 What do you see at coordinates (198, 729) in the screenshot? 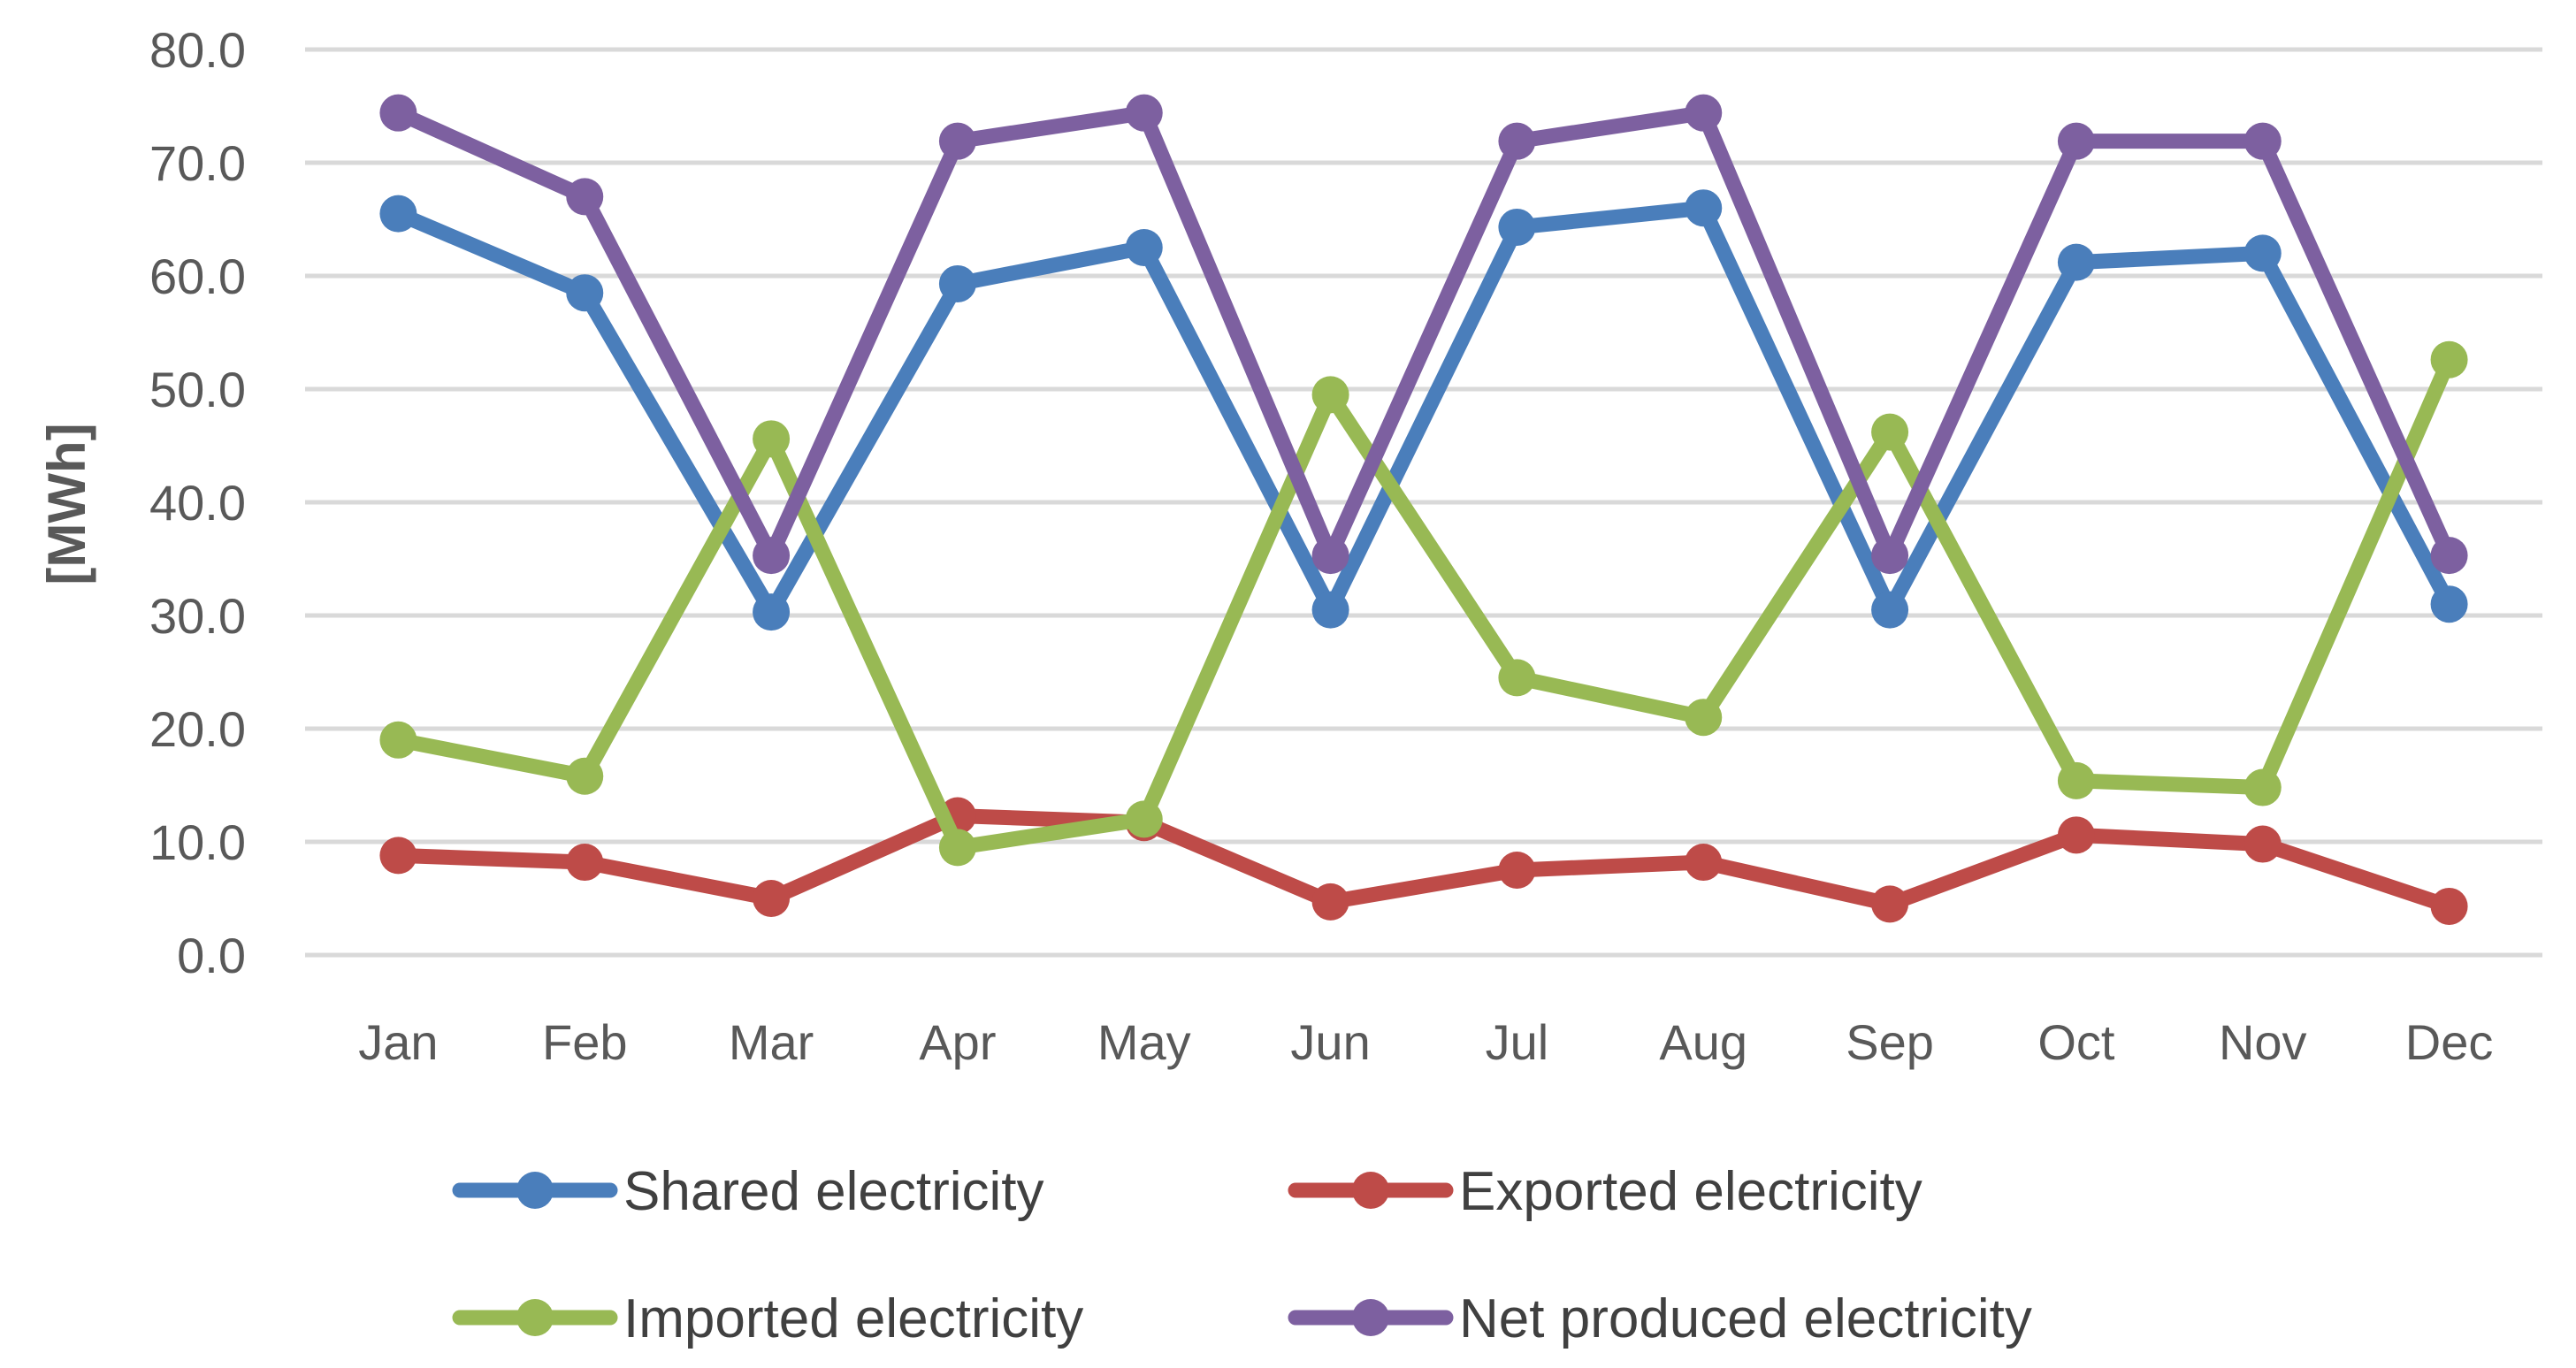
I see `y-tick-label: 20.0` at bounding box center [198, 729].